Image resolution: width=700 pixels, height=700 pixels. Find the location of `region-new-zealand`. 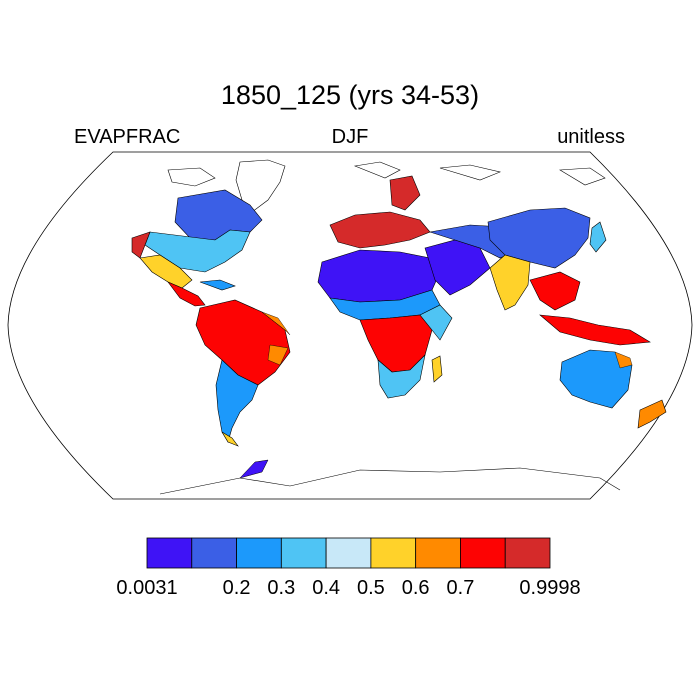

region-new-zealand is located at coordinates (652, 414).